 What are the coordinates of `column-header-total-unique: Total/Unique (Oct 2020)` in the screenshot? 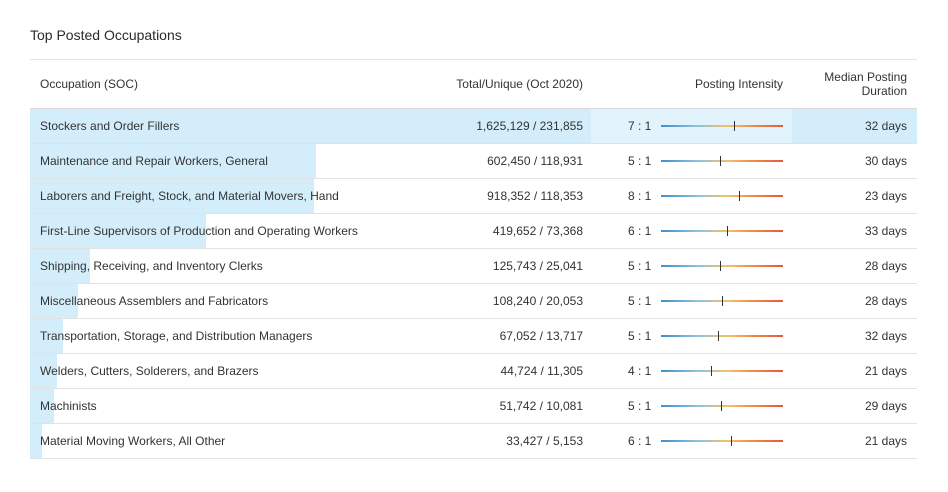 It's located at (519, 84).